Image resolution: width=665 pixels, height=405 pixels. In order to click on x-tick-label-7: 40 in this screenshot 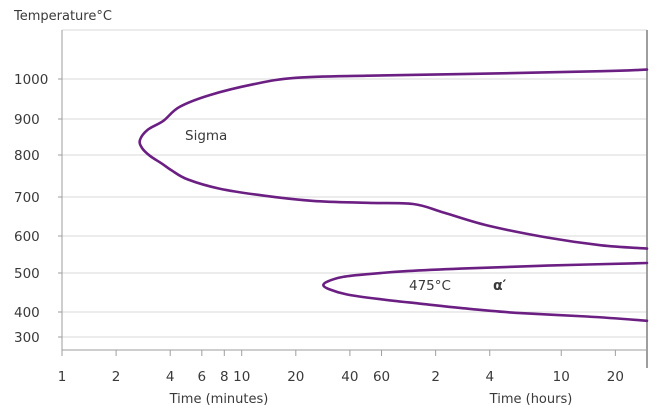, I will do `click(349, 377)`.